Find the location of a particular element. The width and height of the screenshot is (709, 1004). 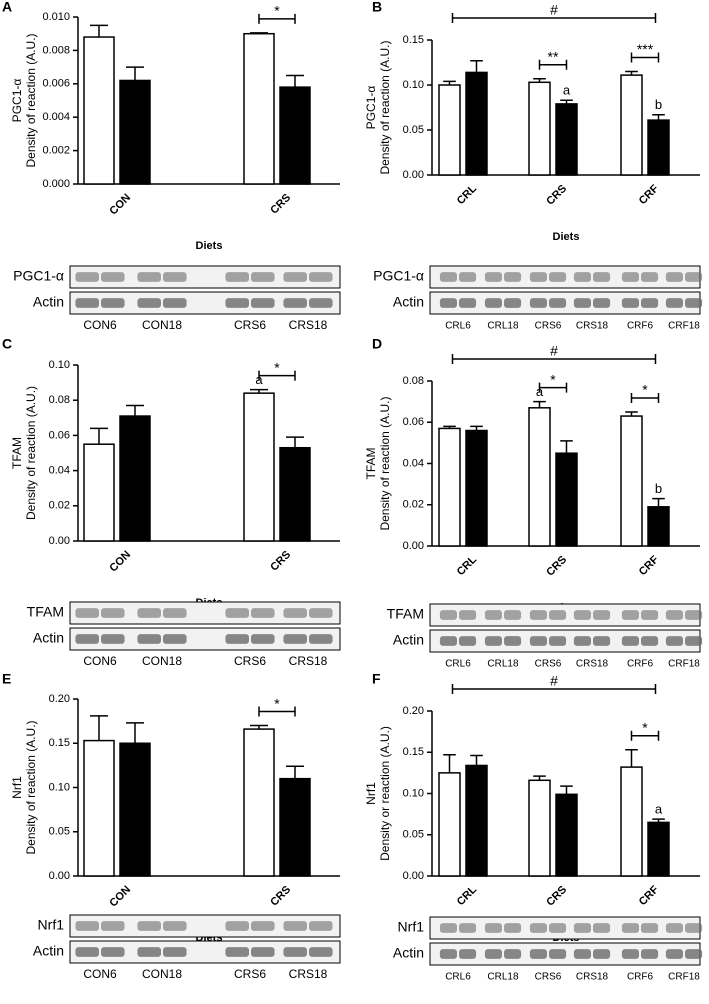

panel-label: D is located at coordinates (377, 344).